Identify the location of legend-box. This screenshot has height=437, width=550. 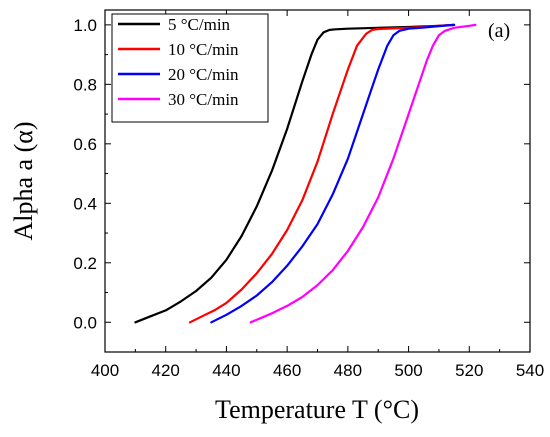
(190, 68).